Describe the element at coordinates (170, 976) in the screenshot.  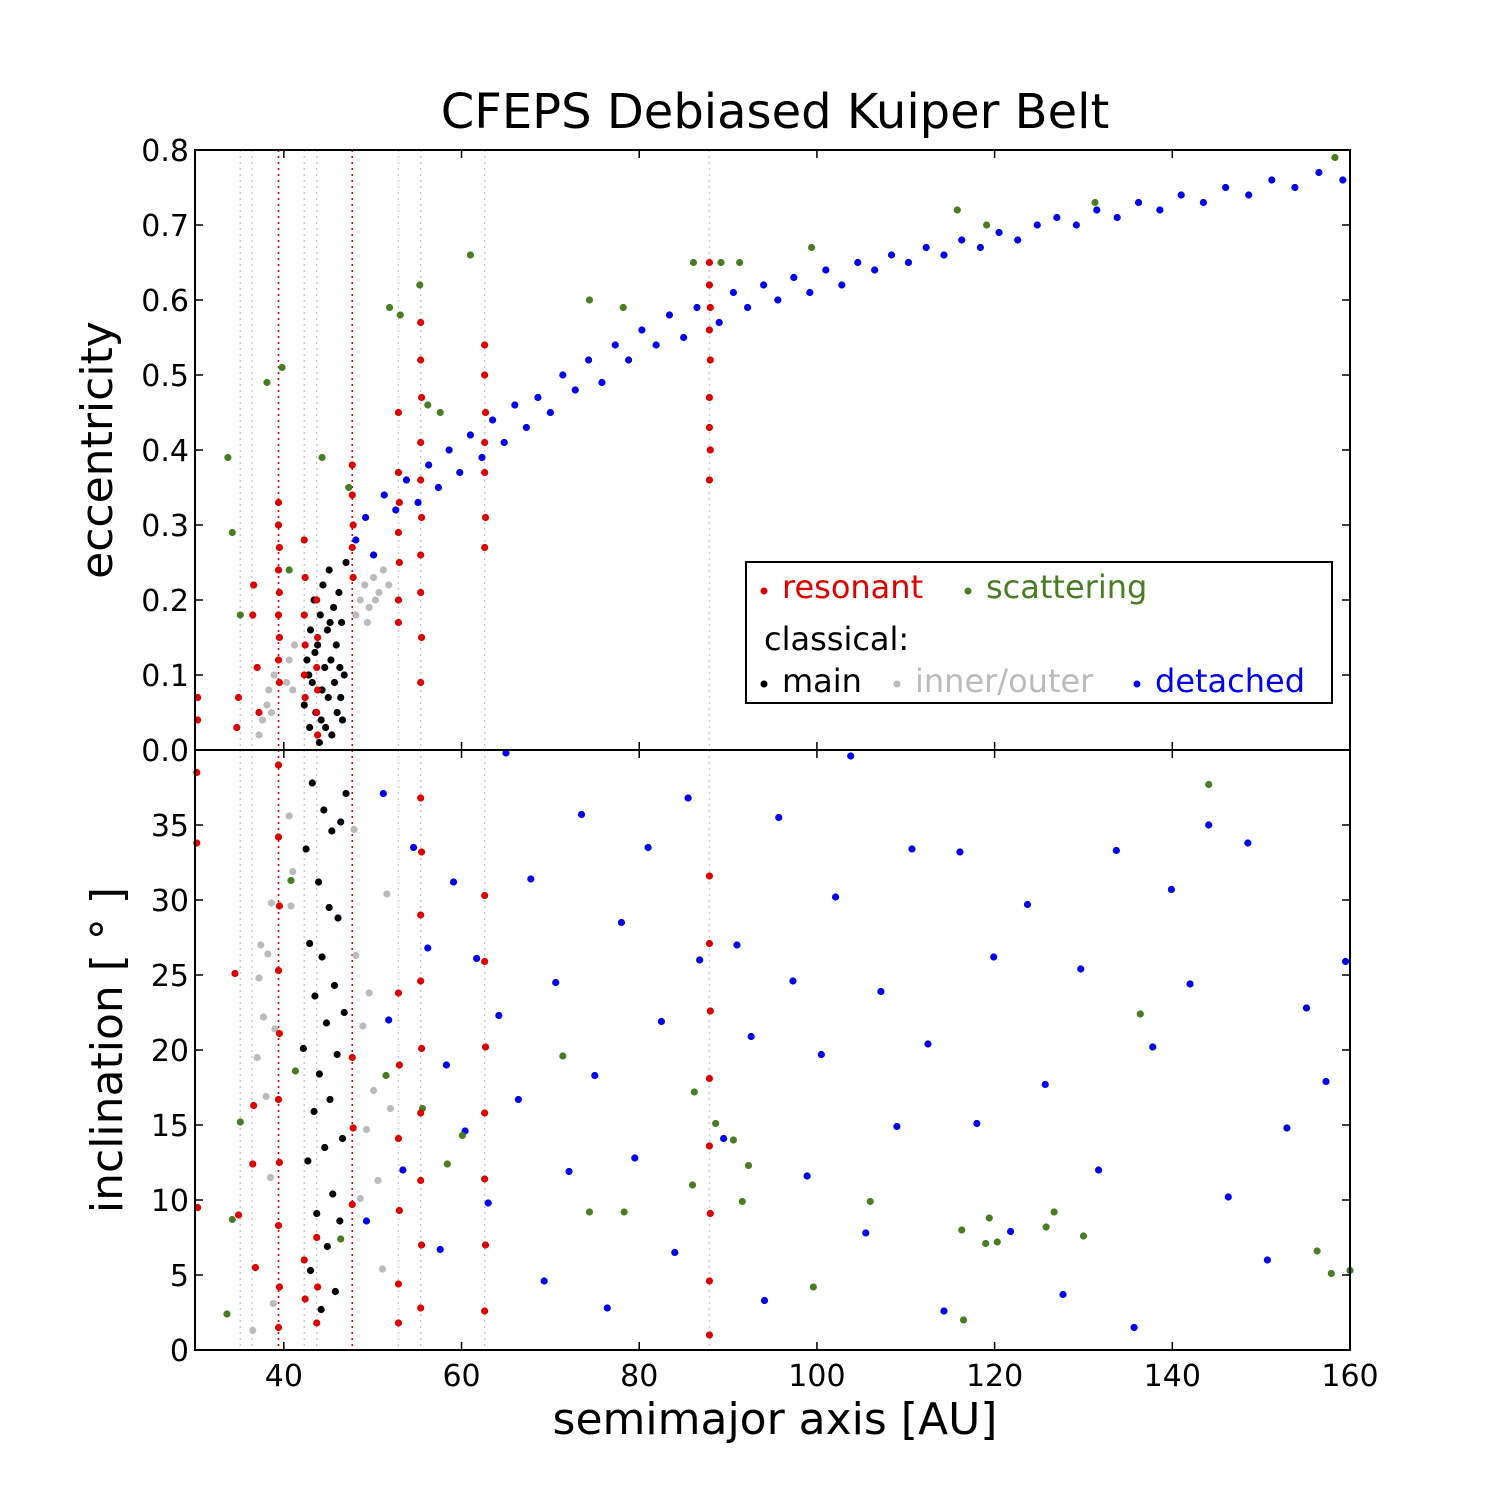
I see `y-tick-label: 25` at that location.